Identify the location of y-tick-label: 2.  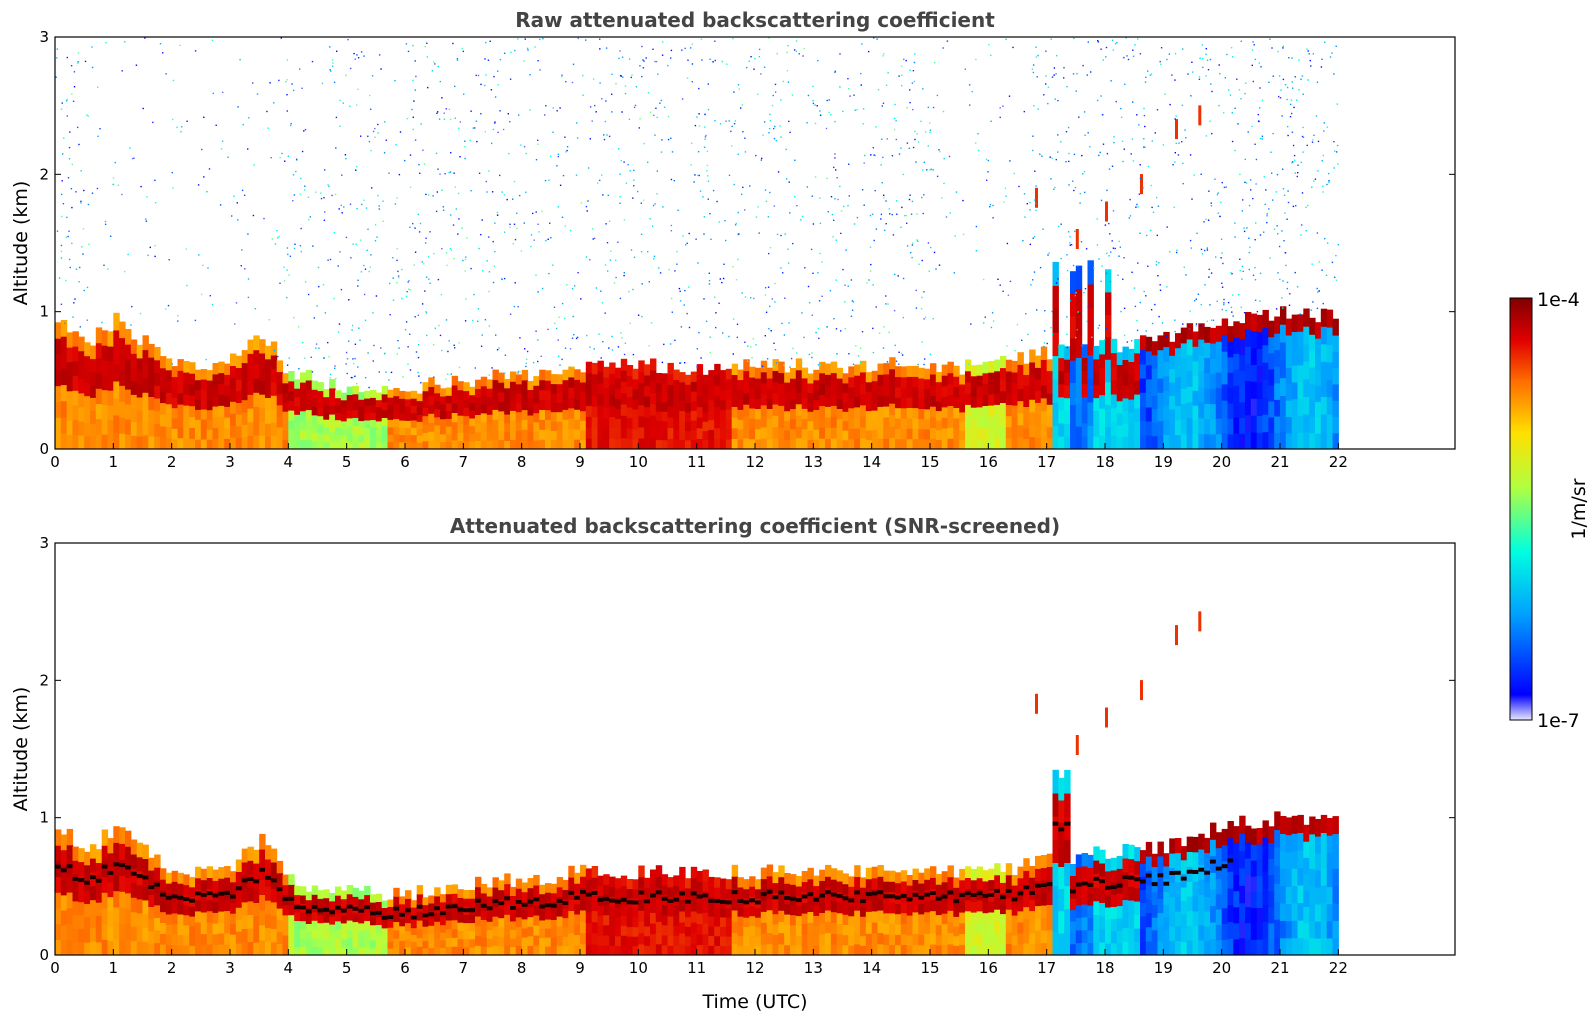
(44, 174).